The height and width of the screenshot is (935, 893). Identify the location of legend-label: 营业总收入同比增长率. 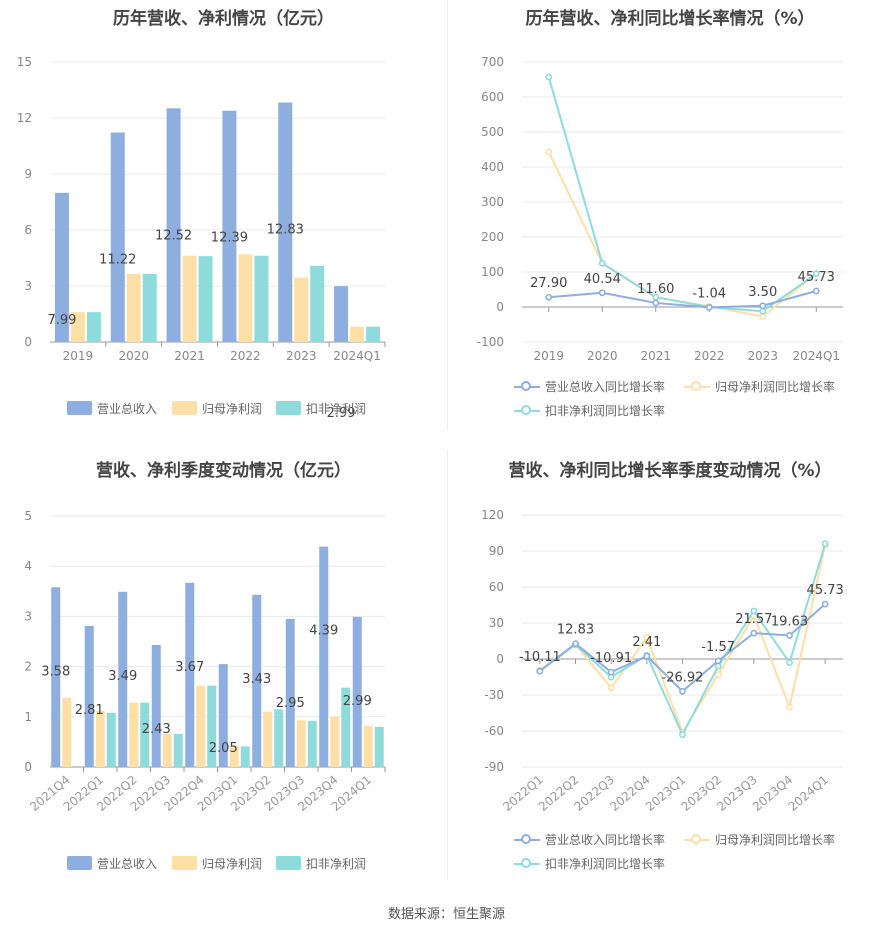
(605, 387).